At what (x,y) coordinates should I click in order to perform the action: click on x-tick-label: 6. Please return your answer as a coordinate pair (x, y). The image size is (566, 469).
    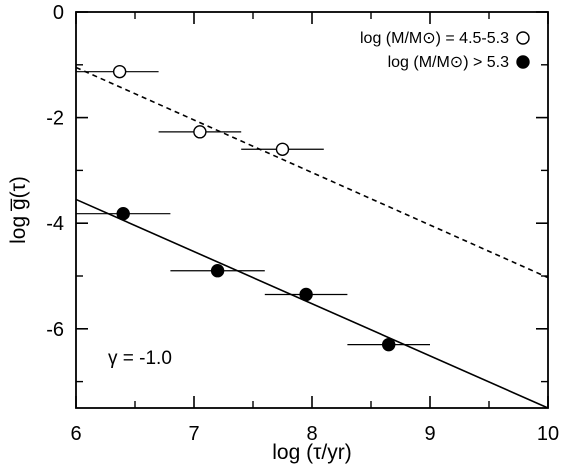
    Looking at the image, I should click on (75, 434).